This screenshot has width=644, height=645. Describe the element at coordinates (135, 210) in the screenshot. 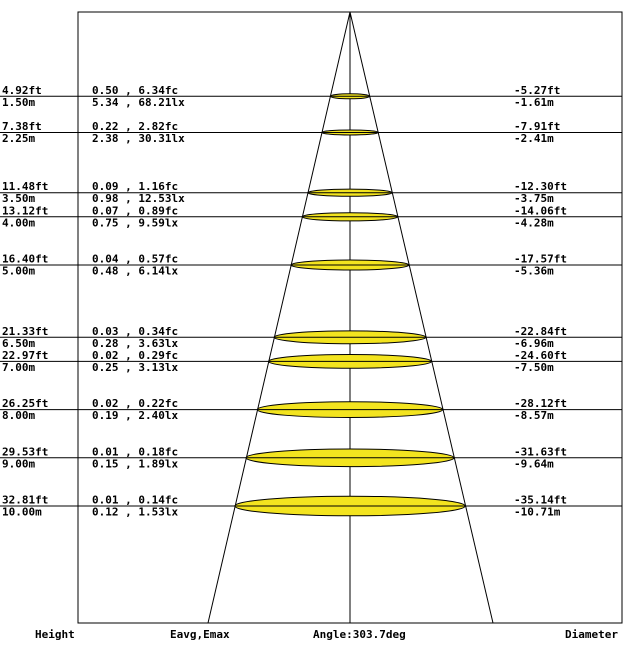

I see `fc-label: 0.07 , 0.89fc` at that location.